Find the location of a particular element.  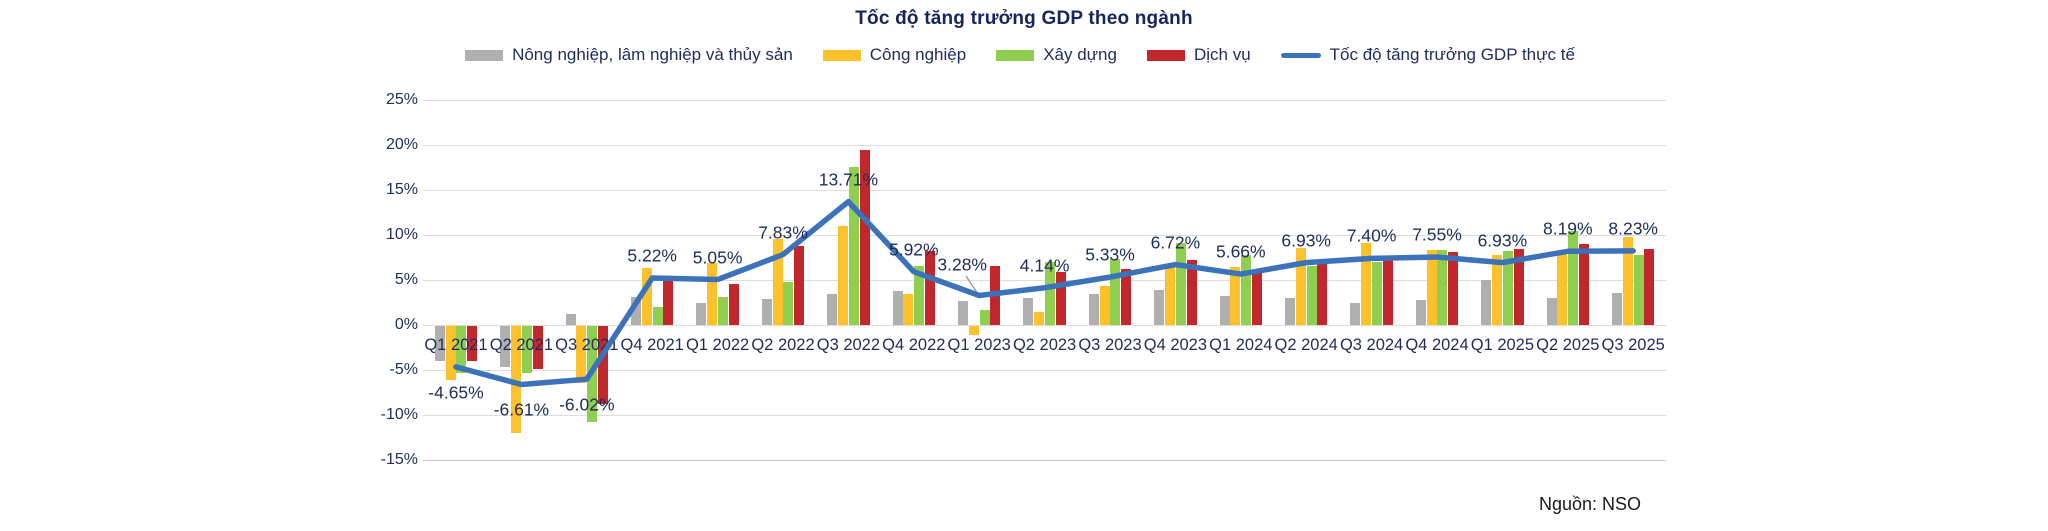

bar-Nông nghiệp, lâm nghiệp và thủy sản-Q2 2023 is located at coordinates (1028, 311).